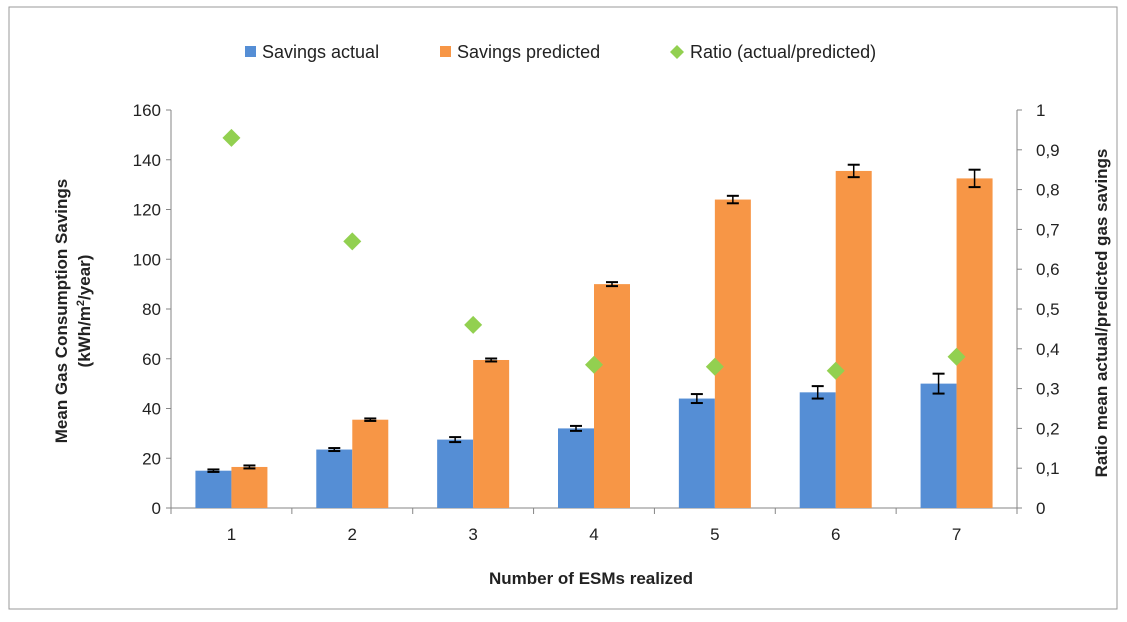 The height and width of the screenshot is (622, 1127). I want to click on y-axis-title-unit-suffix: /year), so click(84, 277).